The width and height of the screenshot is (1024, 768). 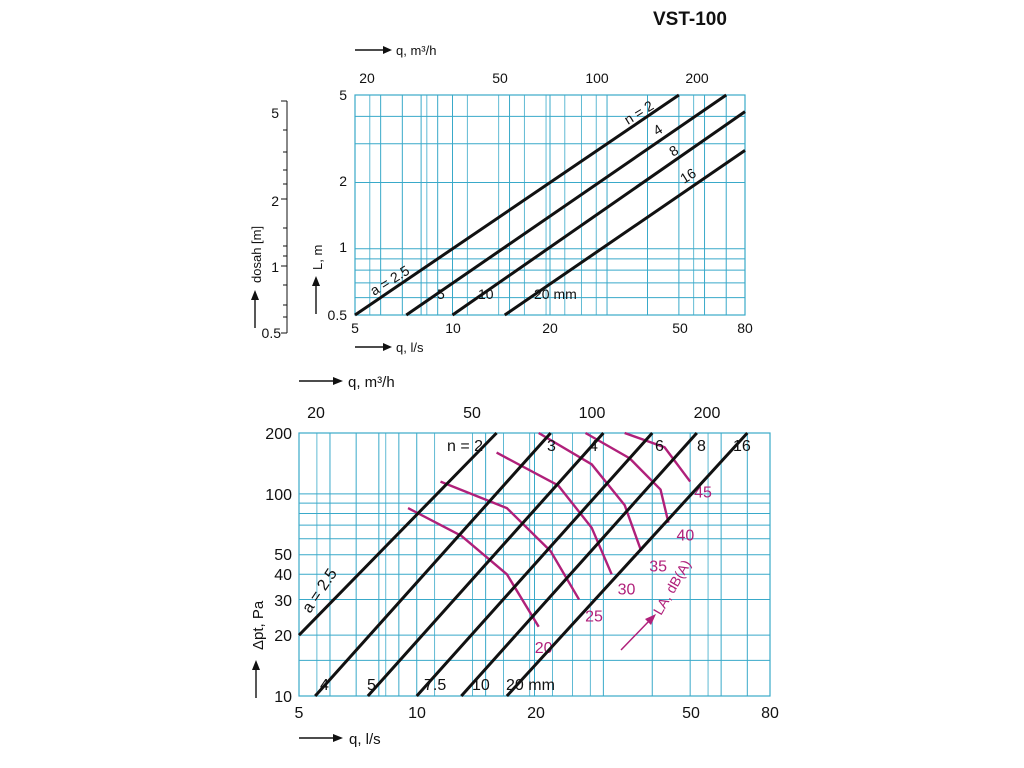 I want to click on top-y-tick-2: 2, so click(x=343, y=181).